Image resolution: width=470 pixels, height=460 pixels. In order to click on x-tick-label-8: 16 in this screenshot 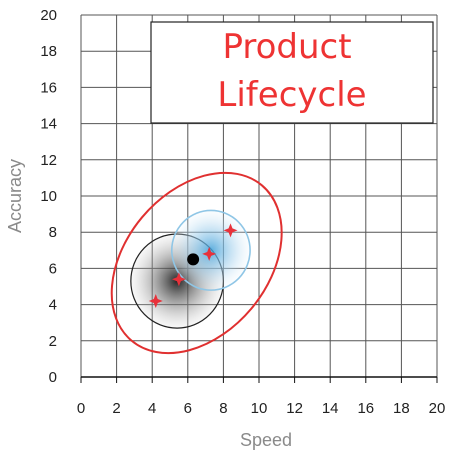, I will do `click(365, 408)`.